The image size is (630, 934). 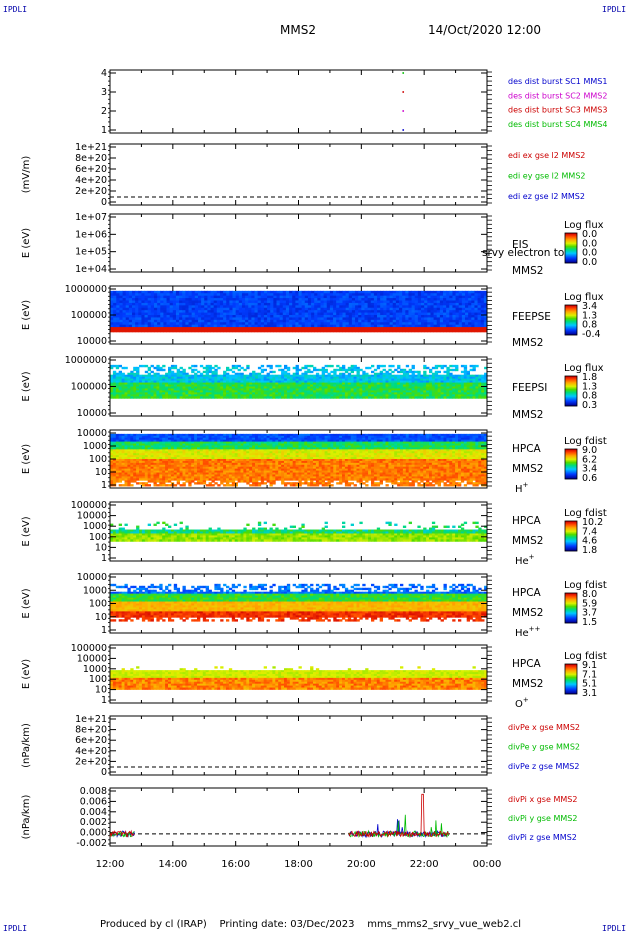 I want to click on panel-feepsi, so click(x=343, y=386).